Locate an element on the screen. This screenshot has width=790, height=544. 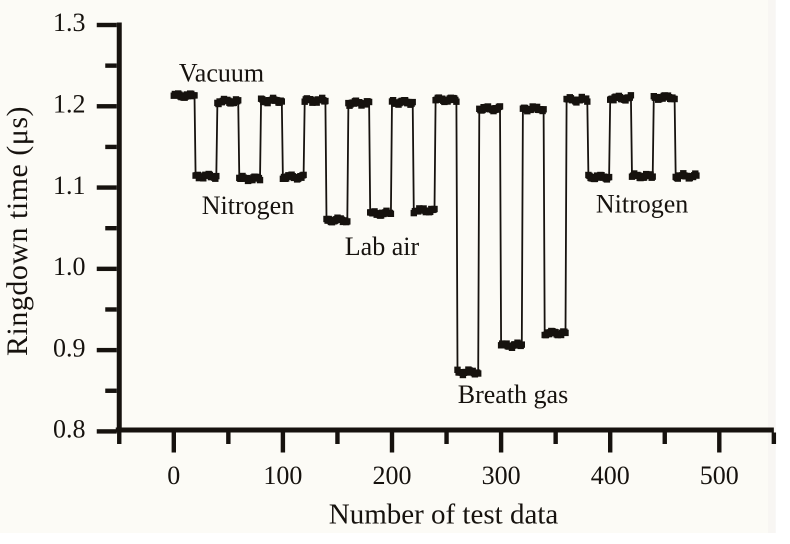
y-tick-label: 0.9 is located at coordinates (69, 347).